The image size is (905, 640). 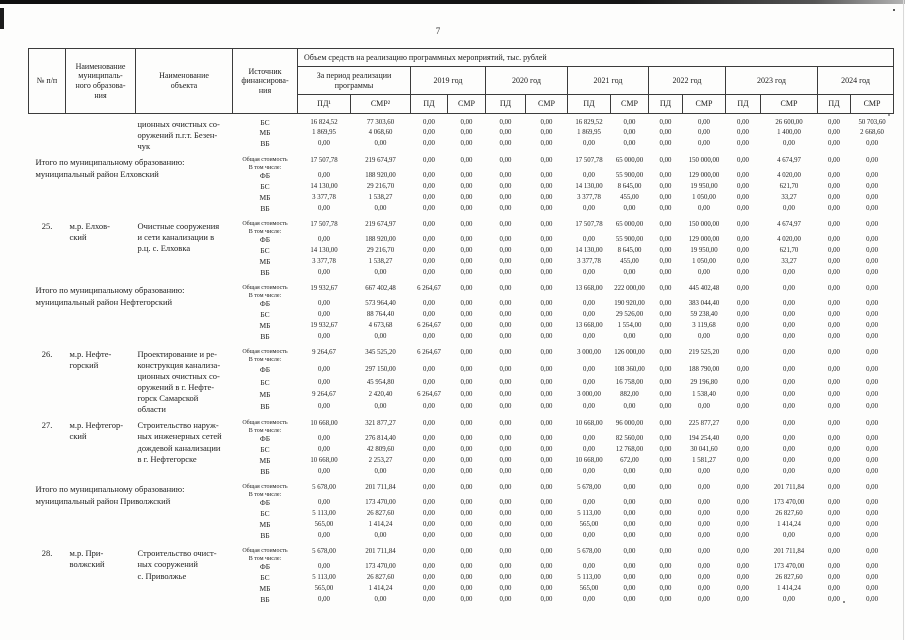 What do you see at coordinates (462, 104) in the screenshot?
I see `header-row-subcolumns: ПД¹ СМР² ПД СМР ПД СМР ПД СМР ПД СМР ПД СМР ПД СМР` at bounding box center [462, 104].